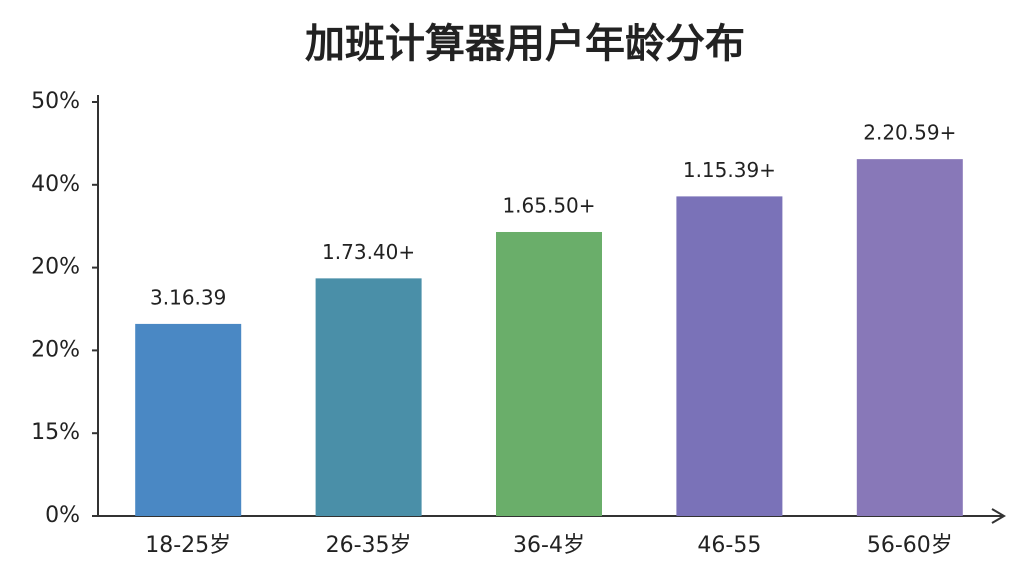 The image size is (1024, 576). What do you see at coordinates (729, 170) in the screenshot?
I see `bar-label: 1.15.39+` at bounding box center [729, 170].